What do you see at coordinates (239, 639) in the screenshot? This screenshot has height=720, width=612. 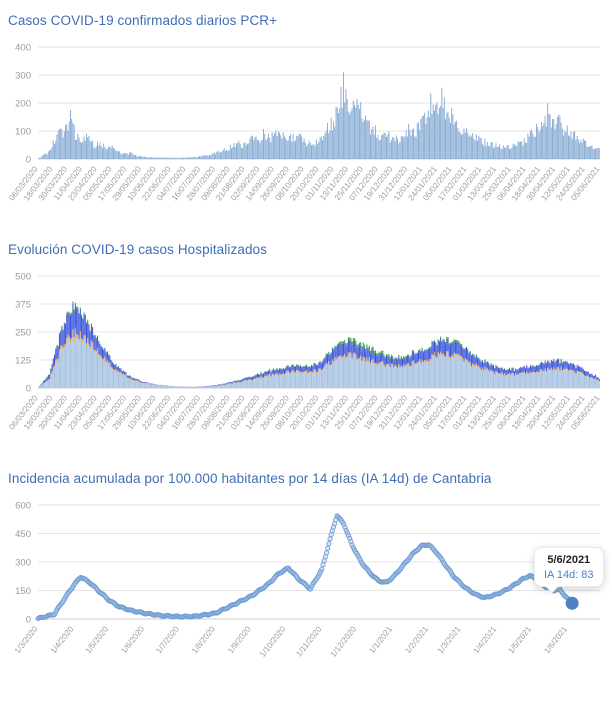 I see `svg-text: 1/9/2020` at bounding box center [239, 639].